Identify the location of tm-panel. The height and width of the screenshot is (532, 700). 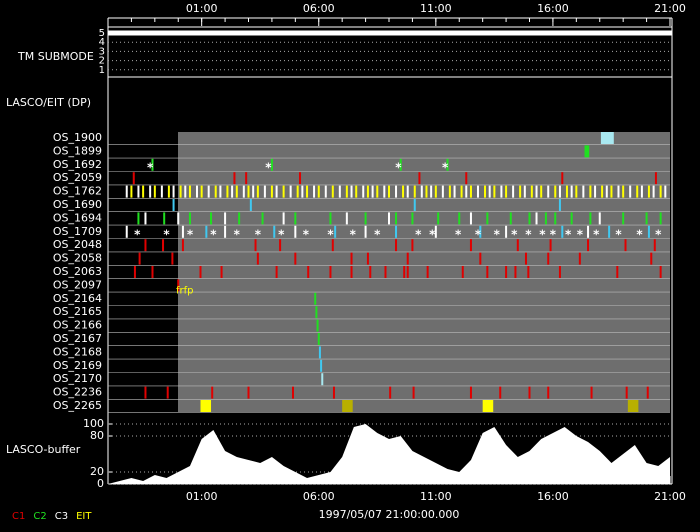
(390, 52).